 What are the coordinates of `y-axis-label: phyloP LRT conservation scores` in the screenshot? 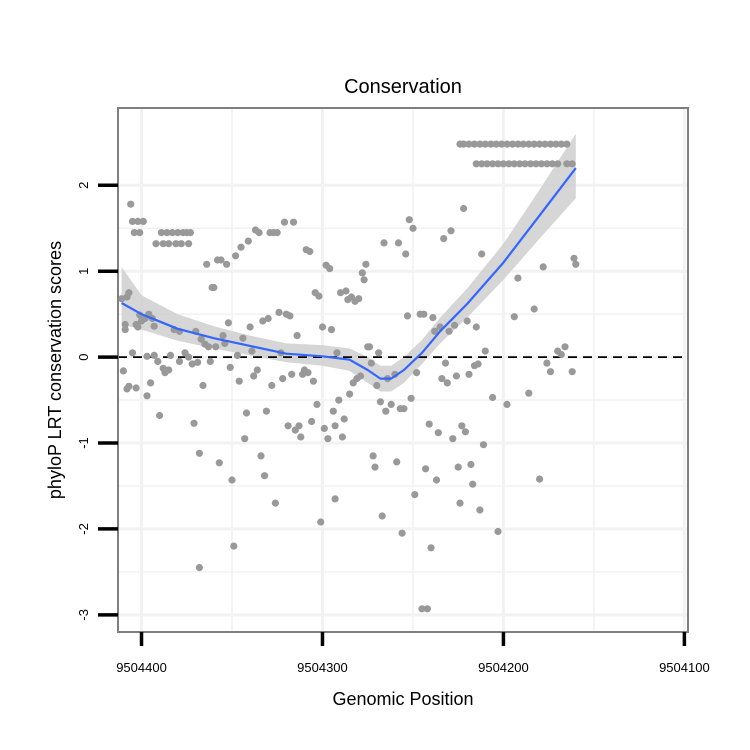 It's located at (55, 370).